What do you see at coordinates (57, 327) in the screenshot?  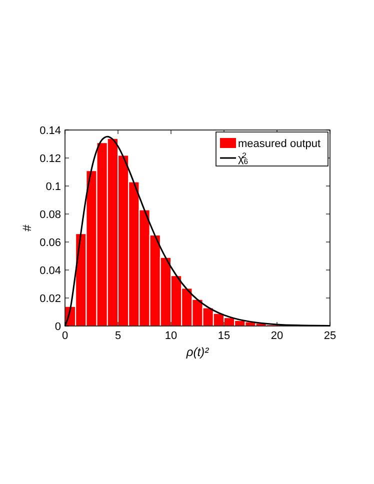 I see `y-tick-label: 0` at bounding box center [57, 327].